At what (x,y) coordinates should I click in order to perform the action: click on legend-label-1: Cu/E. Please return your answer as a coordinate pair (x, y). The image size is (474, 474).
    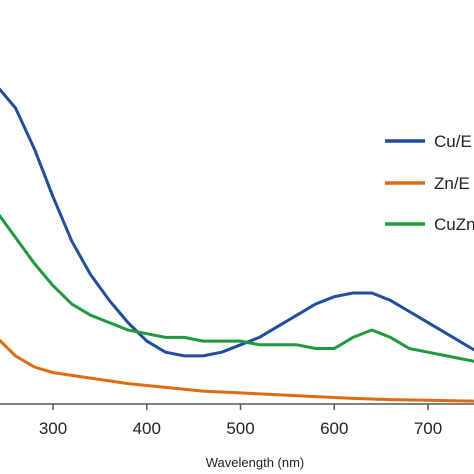
    Looking at the image, I should click on (453, 141).